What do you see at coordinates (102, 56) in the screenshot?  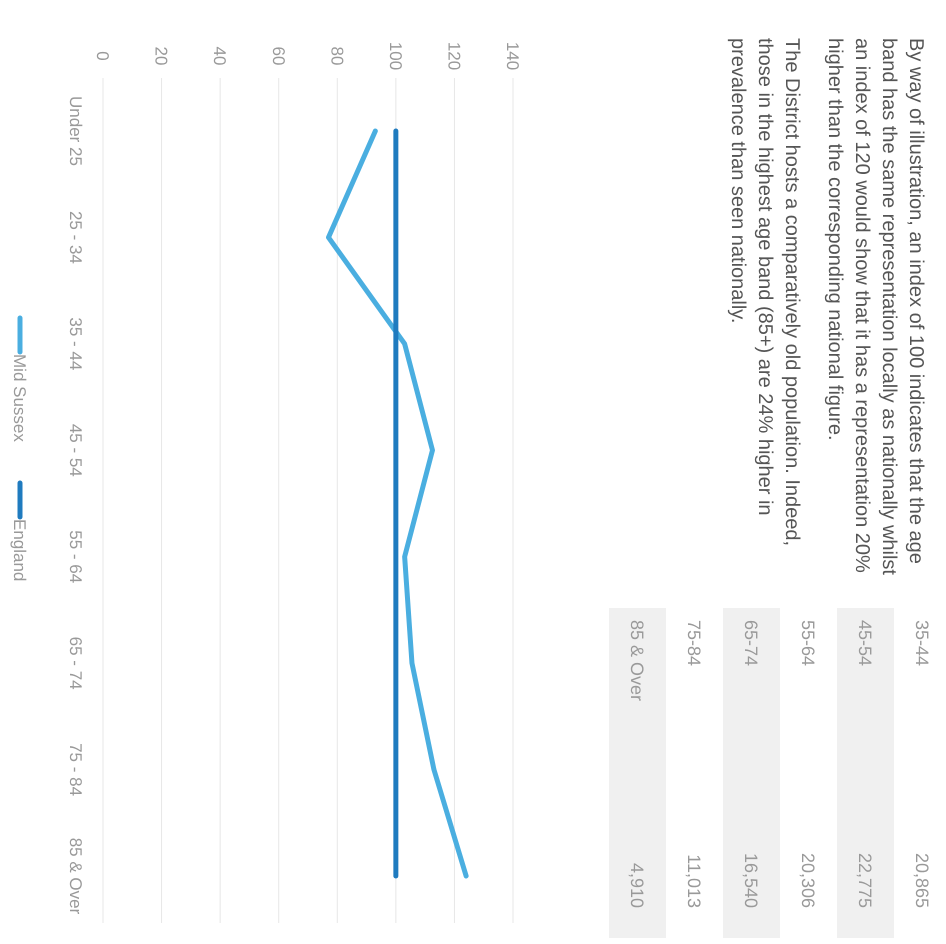 I see `x-tick-label: 0` at bounding box center [102, 56].